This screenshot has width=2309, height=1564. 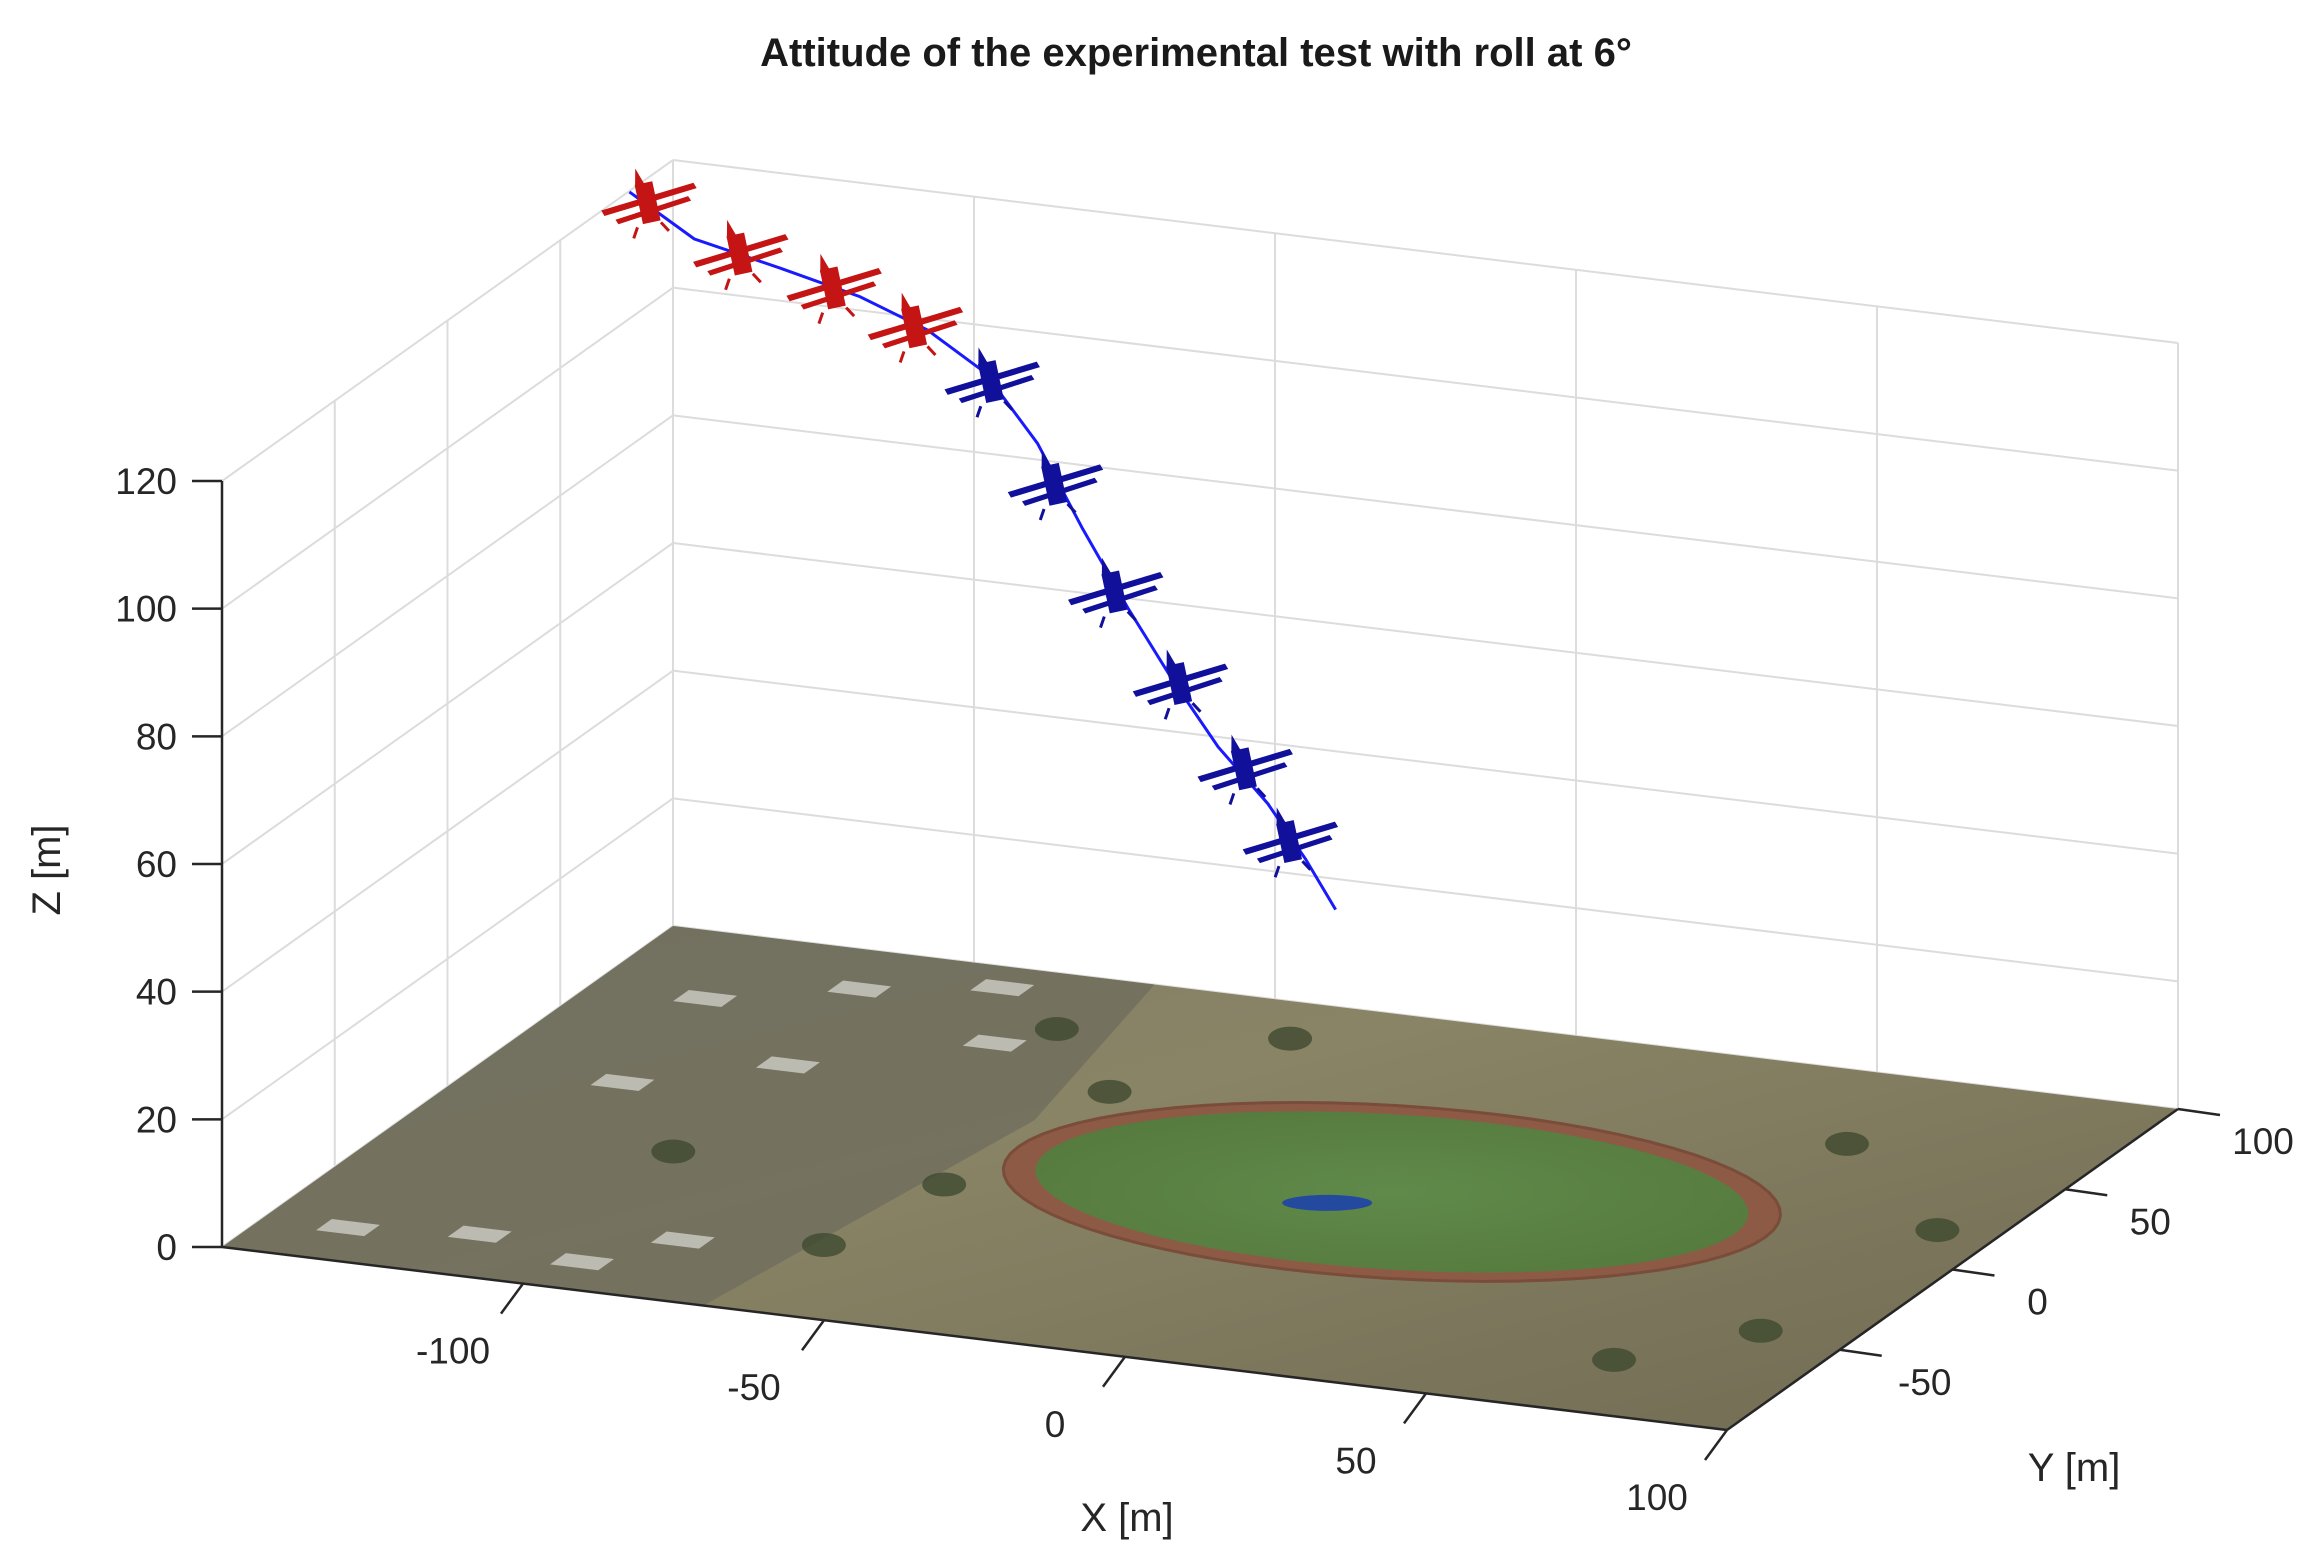 I want to click on z-tick-label: 20, so click(x=156, y=1119).